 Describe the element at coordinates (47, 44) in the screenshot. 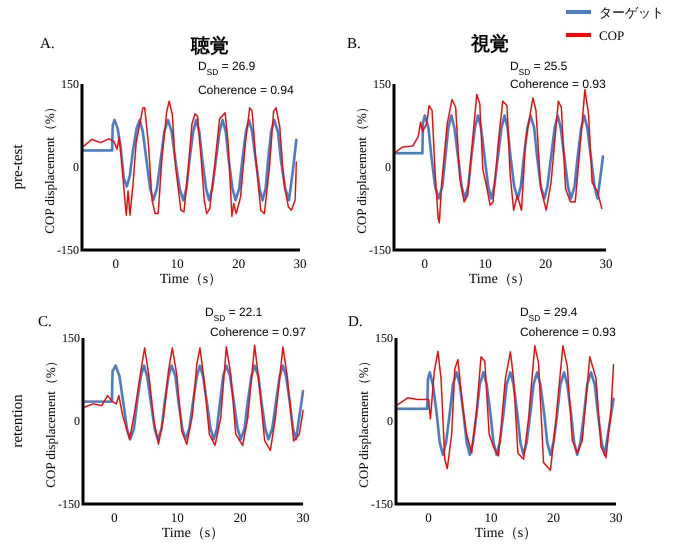

I see `text: A.` at that location.